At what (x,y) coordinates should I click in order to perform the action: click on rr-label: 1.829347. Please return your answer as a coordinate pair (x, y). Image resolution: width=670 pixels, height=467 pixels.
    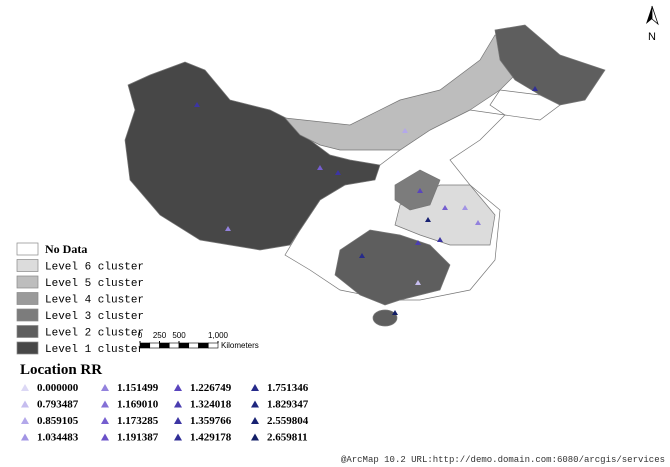
    Looking at the image, I should click on (288, 405).